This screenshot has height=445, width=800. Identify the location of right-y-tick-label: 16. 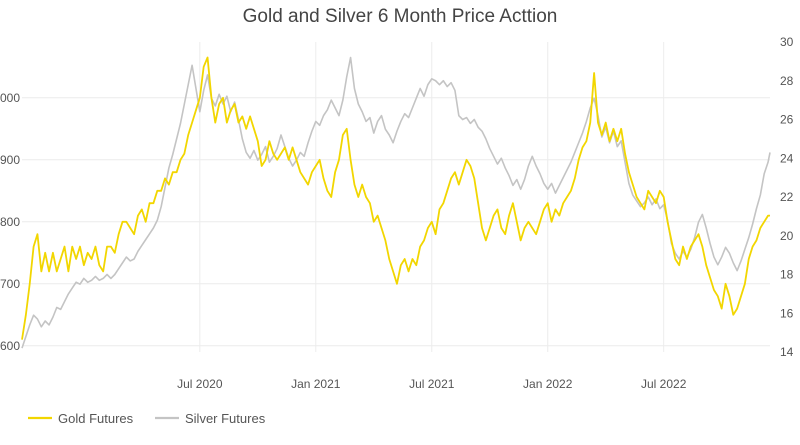
(787, 313).